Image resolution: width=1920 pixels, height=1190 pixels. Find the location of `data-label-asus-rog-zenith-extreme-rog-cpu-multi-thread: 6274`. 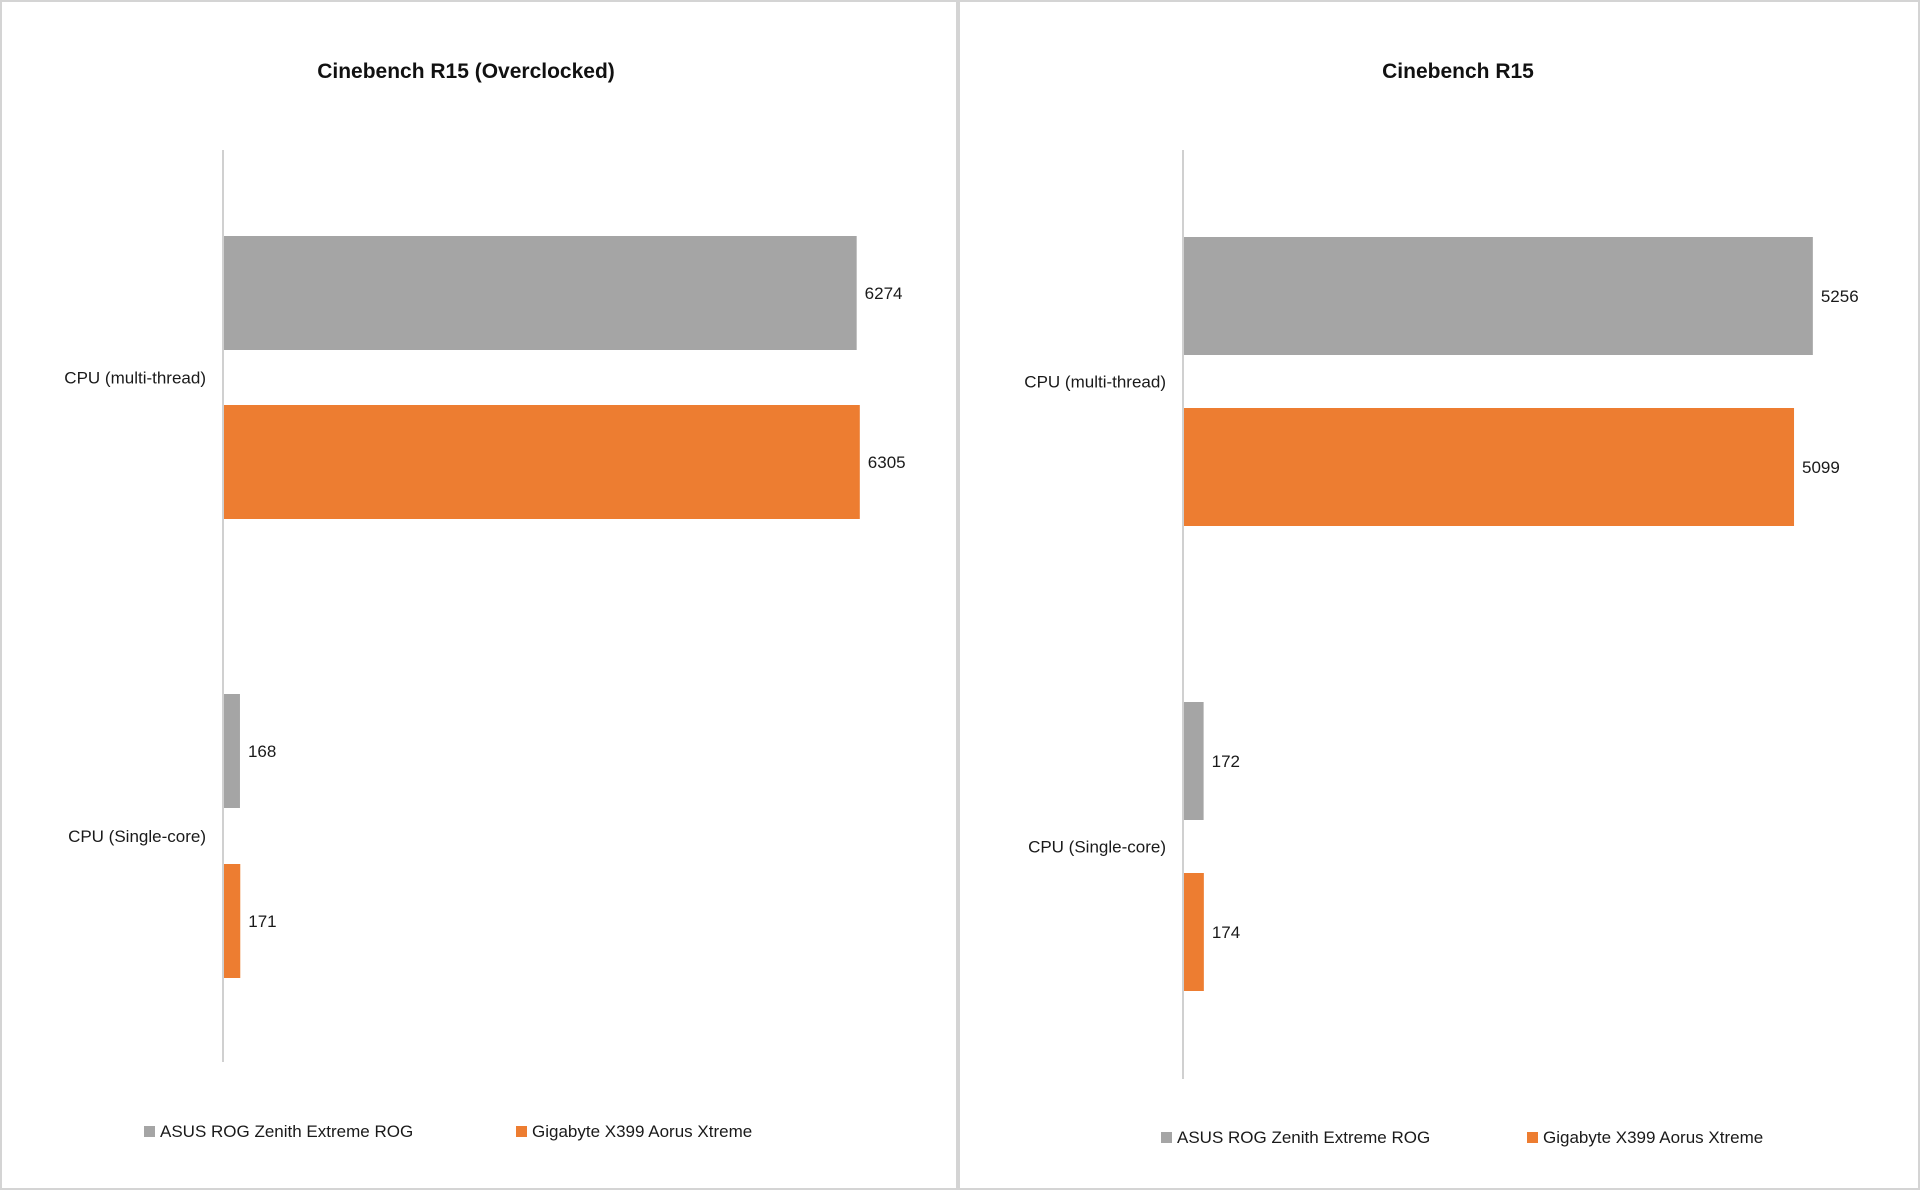

data-label-asus-rog-zenith-extreme-rog-cpu-multi-thread: 6274 is located at coordinates (884, 293).